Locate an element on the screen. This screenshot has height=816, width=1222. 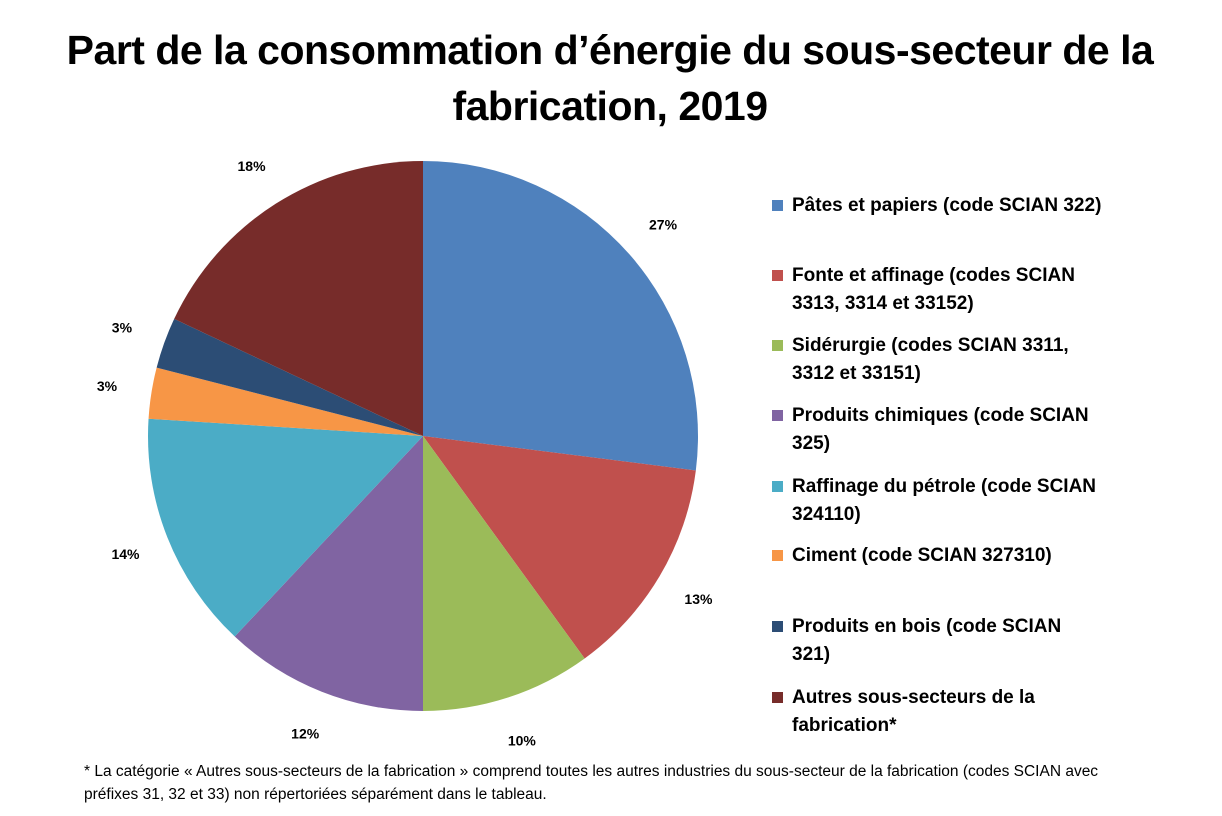
legend-label: Pâtes et papiers (code SCIAN 322) is located at coordinates (947, 205).